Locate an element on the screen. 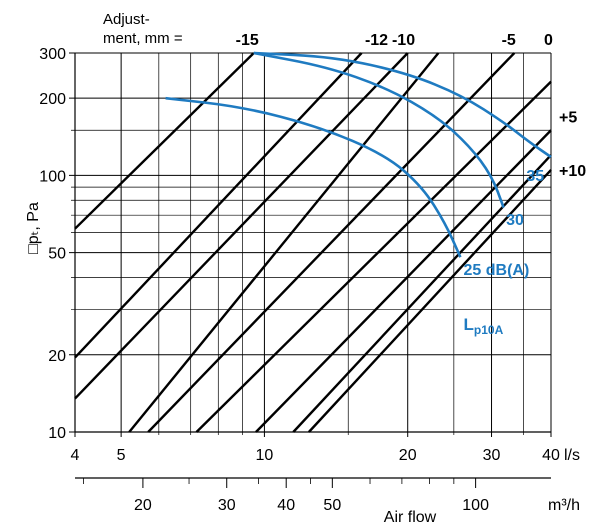 This screenshot has width=595, height=531. x-tick-label-ls: 30 is located at coordinates (492, 455).